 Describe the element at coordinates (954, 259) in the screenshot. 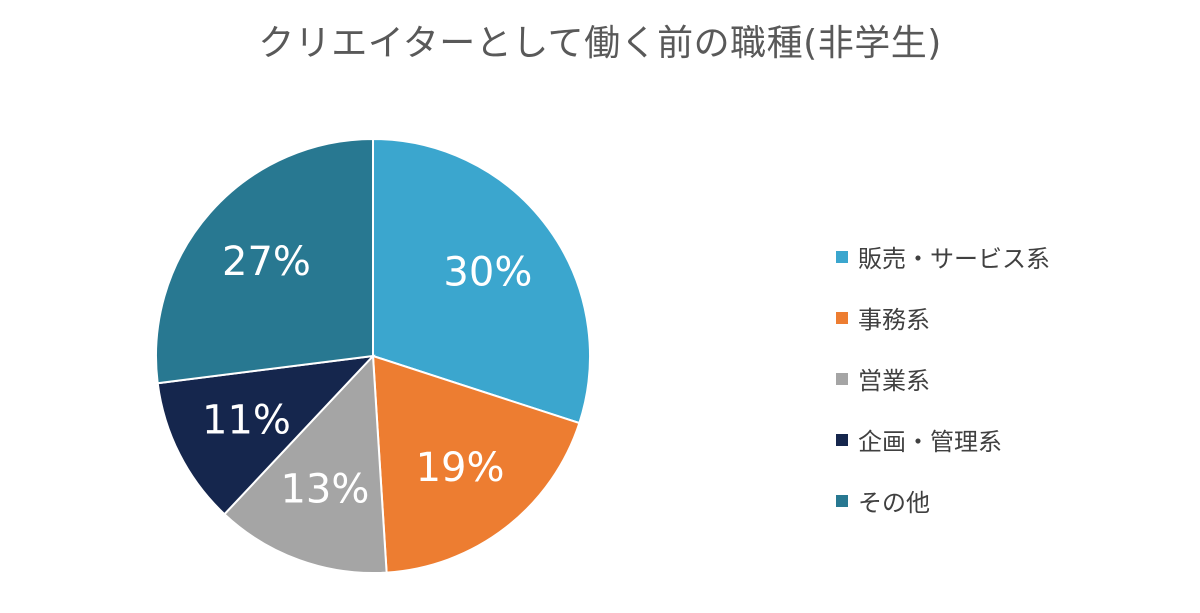

I see `legend-label: 販売・サービス系` at that location.